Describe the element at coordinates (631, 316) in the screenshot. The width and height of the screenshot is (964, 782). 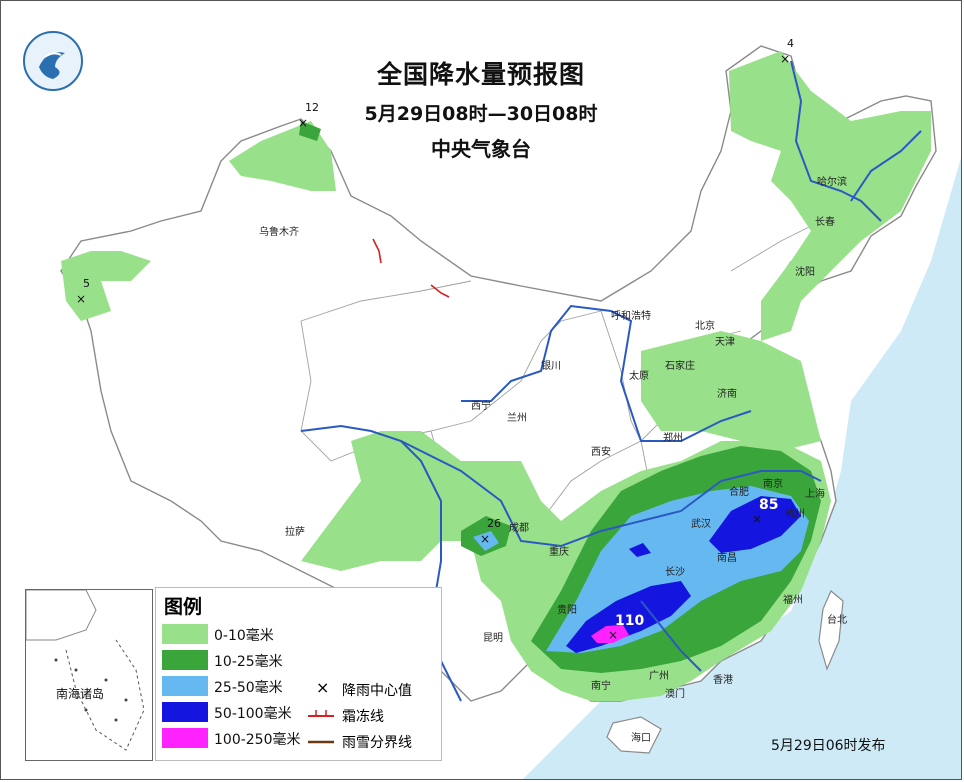
I see `city-label: 呼和浩特` at that location.